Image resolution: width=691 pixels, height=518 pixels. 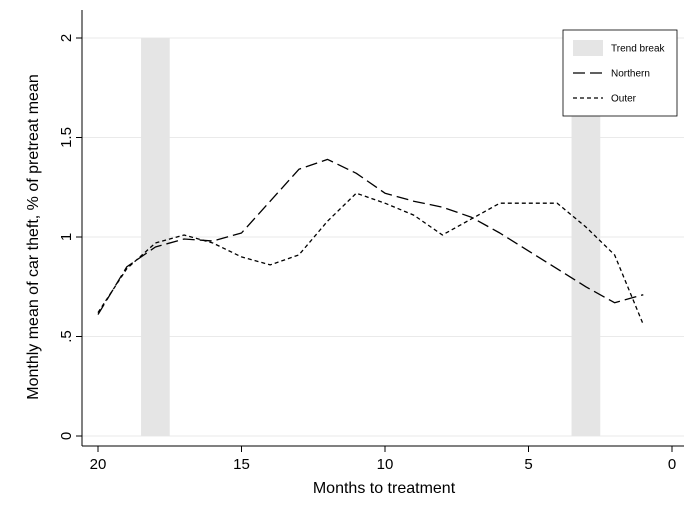 I want to click on x-axis-title: Months to treatment, so click(x=384, y=488).